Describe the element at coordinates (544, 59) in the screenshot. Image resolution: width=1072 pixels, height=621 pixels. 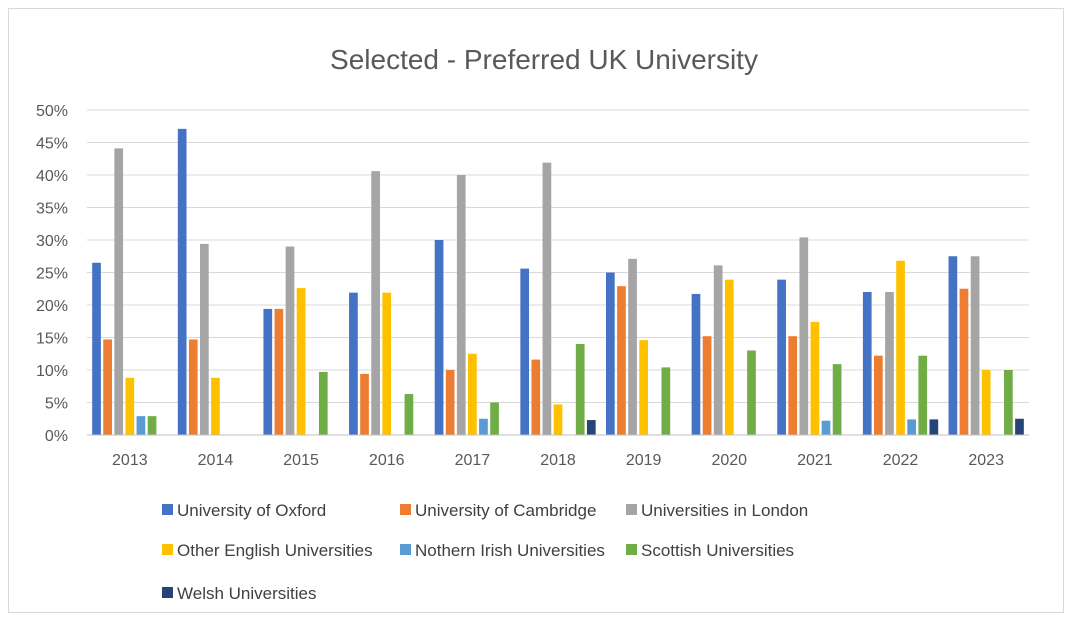
I see `chart-title: Selected - Preferred UK University` at that location.